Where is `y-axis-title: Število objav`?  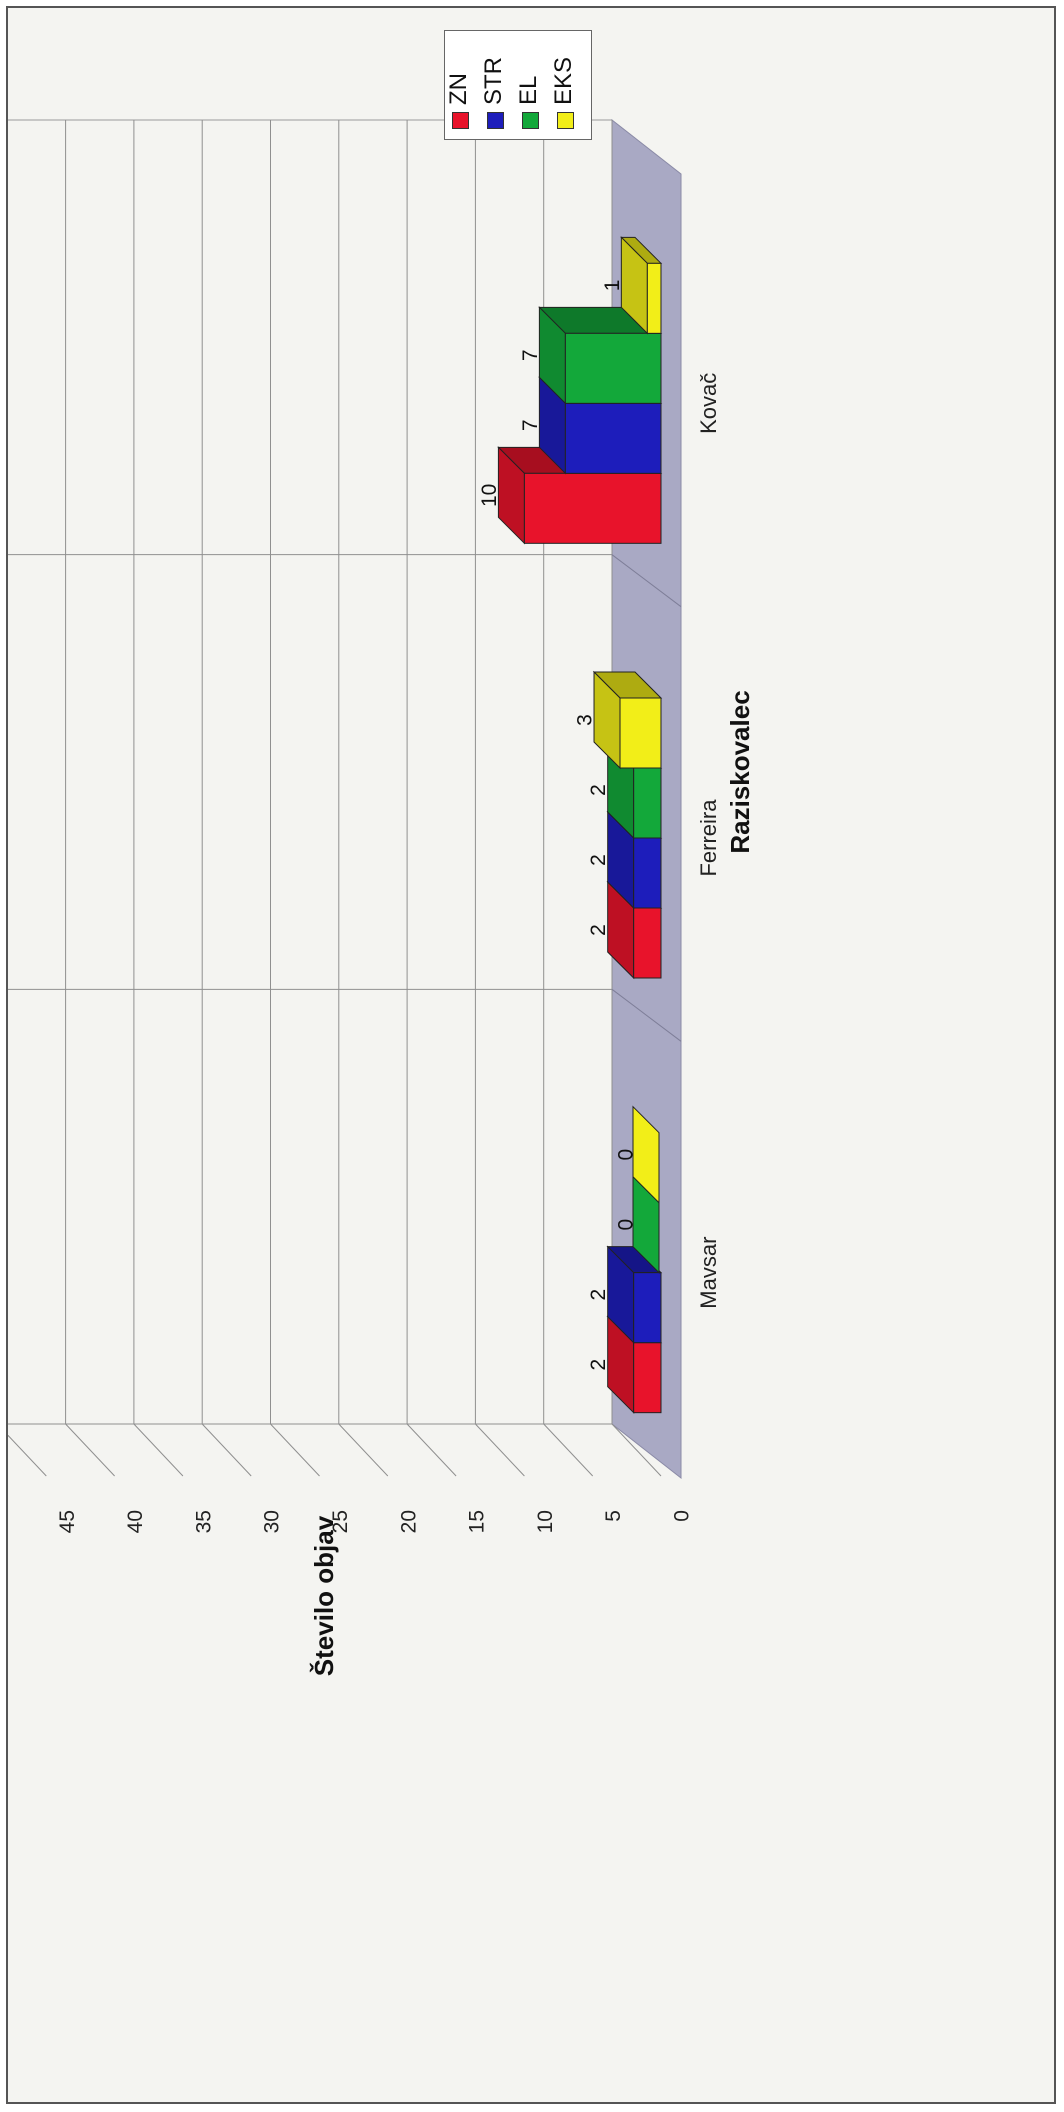 y-axis-title: Število objav is located at coordinates (324, 1595).